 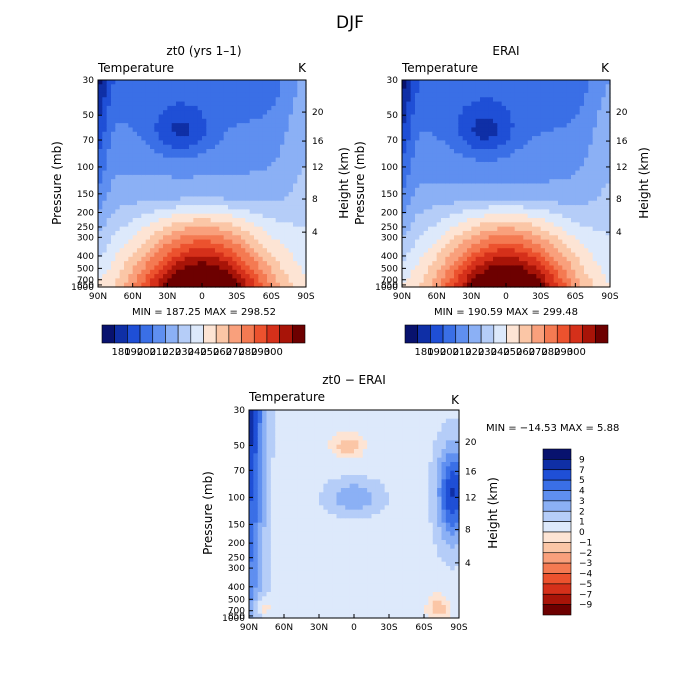 What do you see at coordinates (389, 286) in the screenshot?
I see `y-tick-label: 850` at bounding box center [389, 286].